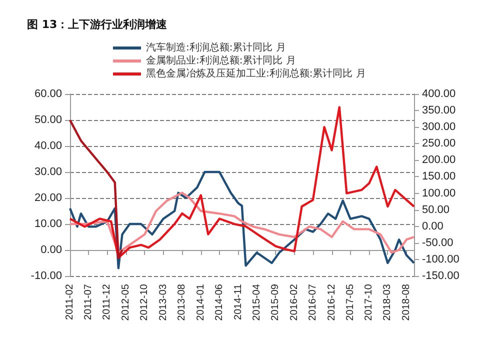 The height and width of the screenshot is (362, 500). What do you see at coordinates (294, 302) in the screenshot?
I see `x-tick-label: 2016-02` at bounding box center [294, 302].